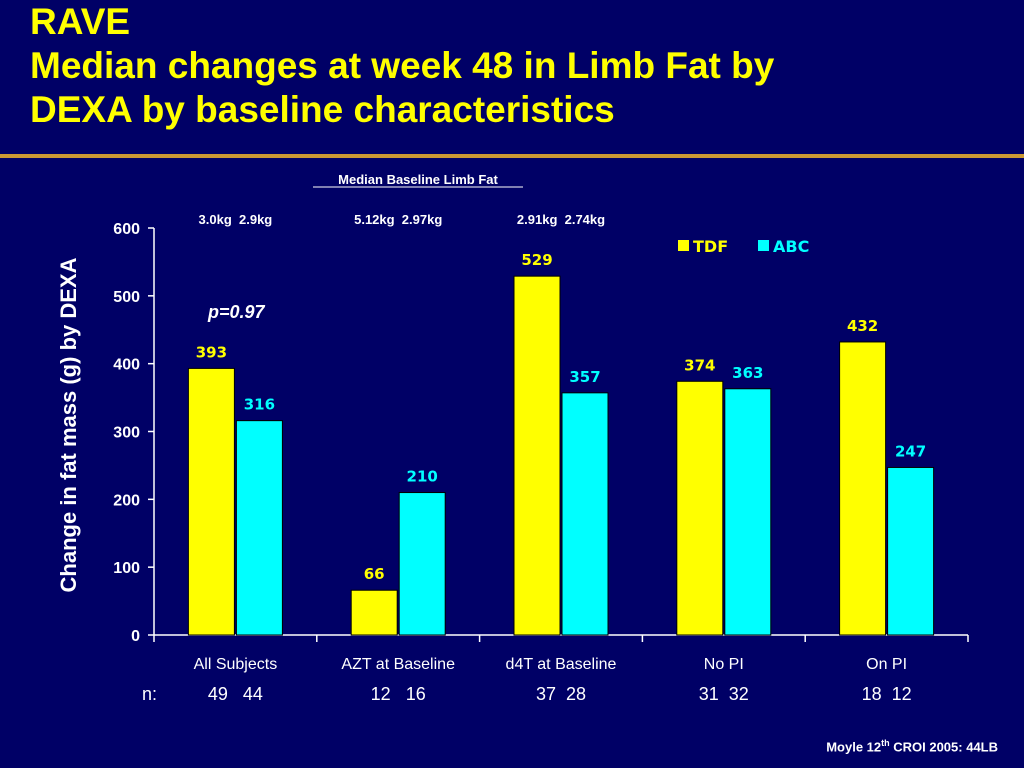 This screenshot has width=1024, height=768. What do you see at coordinates (584, 377) in the screenshot?
I see `data-label-abc: 357` at bounding box center [584, 377].